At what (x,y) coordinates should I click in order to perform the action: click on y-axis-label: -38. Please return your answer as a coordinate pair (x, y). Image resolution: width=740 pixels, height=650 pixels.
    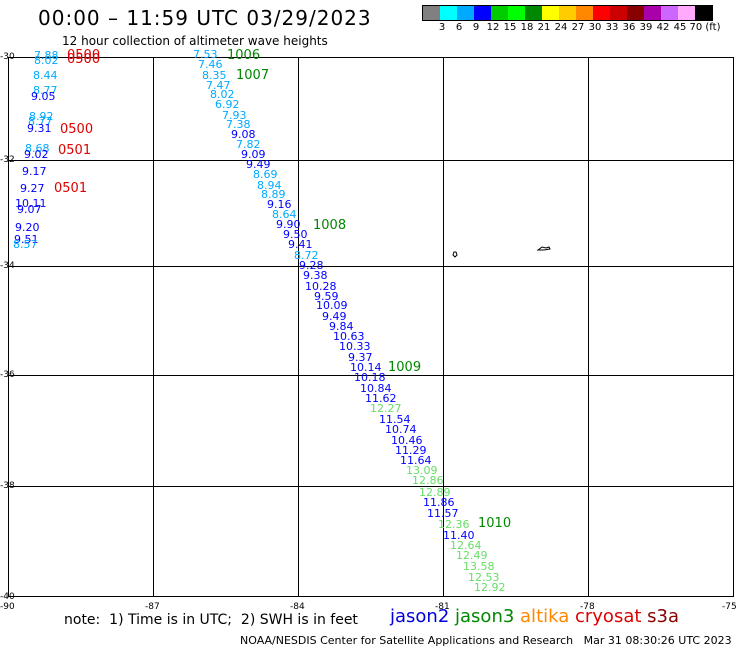
    Looking at the image, I should click on (7, 486).